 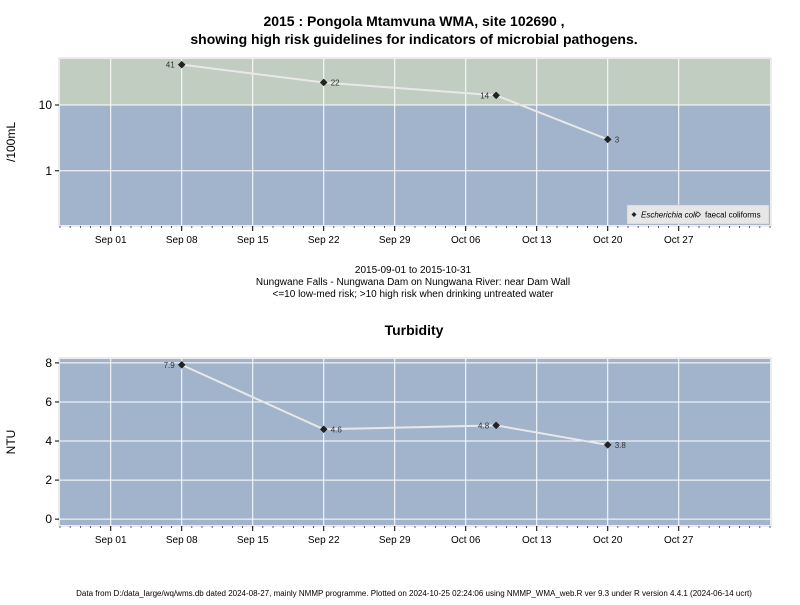 I want to click on y-axis-label: NTU, so click(x=11, y=442).